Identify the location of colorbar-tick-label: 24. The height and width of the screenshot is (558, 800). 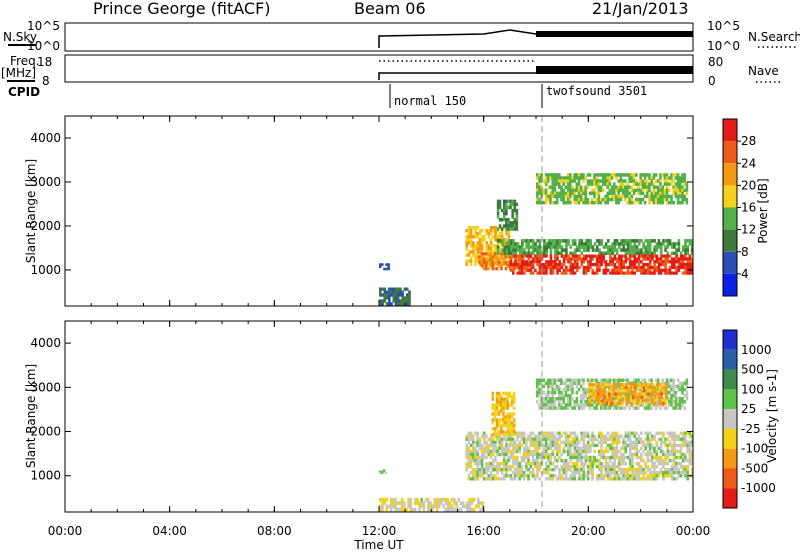
(748, 163).